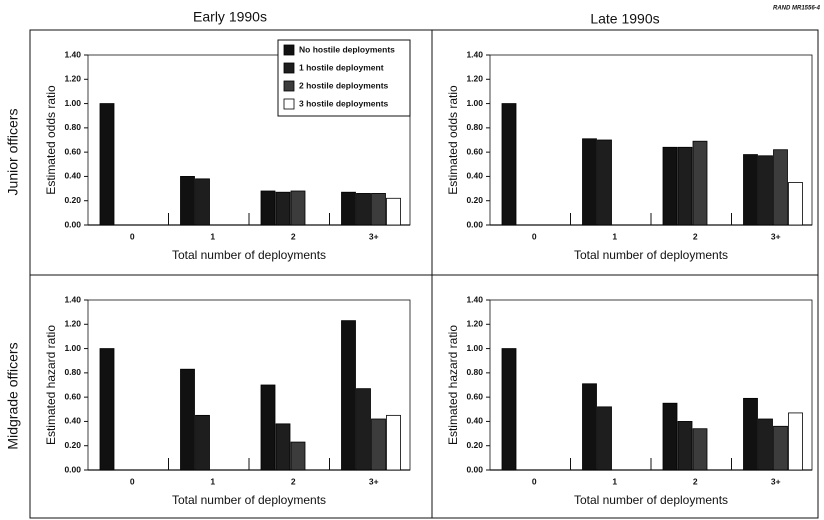 This screenshot has height=520, width=824. I want to click on legend-label: 3 hostile deployments, so click(344, 103).